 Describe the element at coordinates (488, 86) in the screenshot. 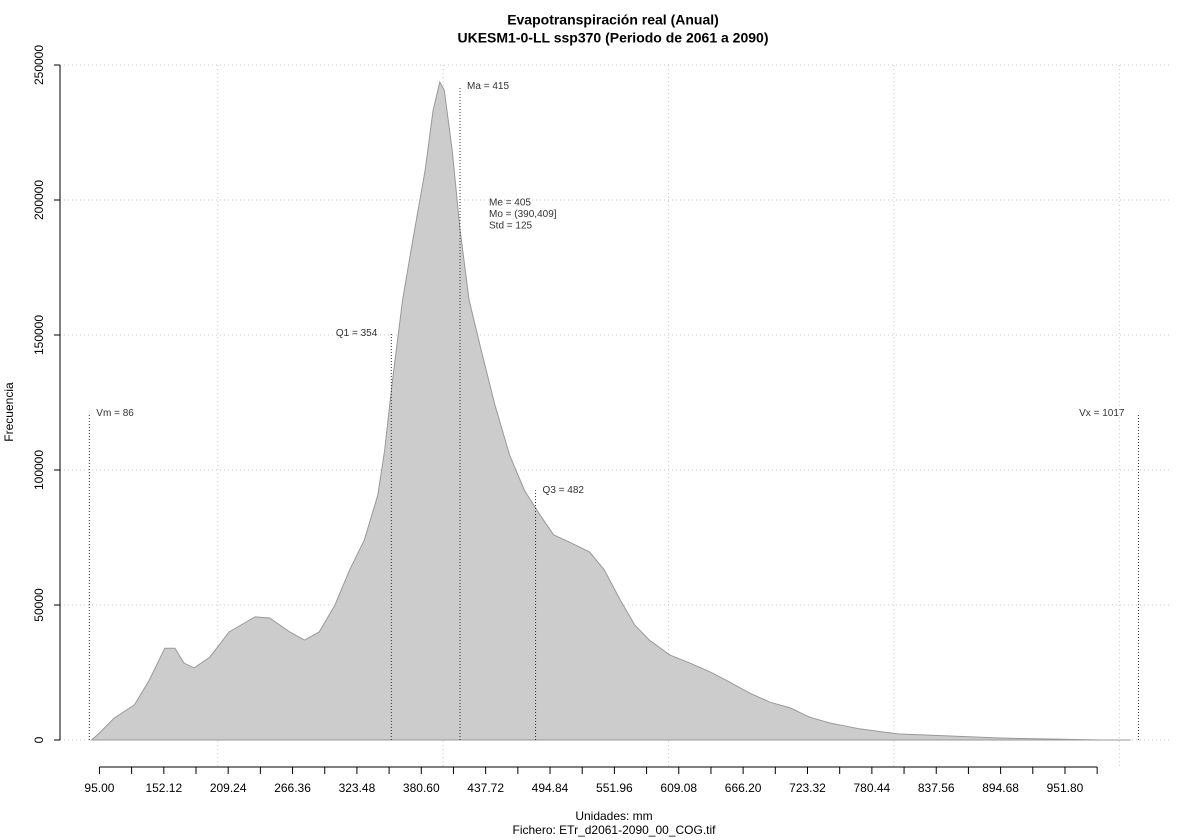

I see `stat-label: Ma = 415` at that location.